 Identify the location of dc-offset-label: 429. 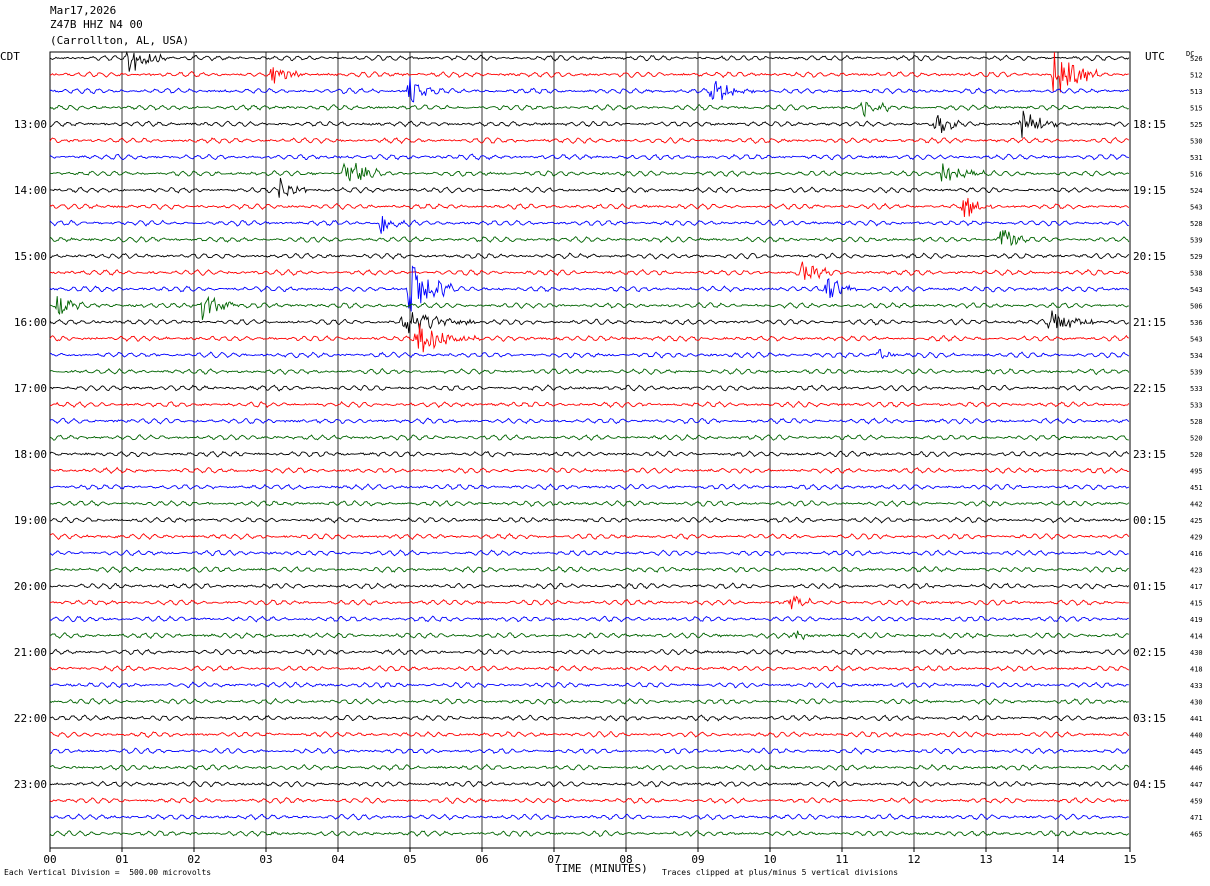
(1196, 538).